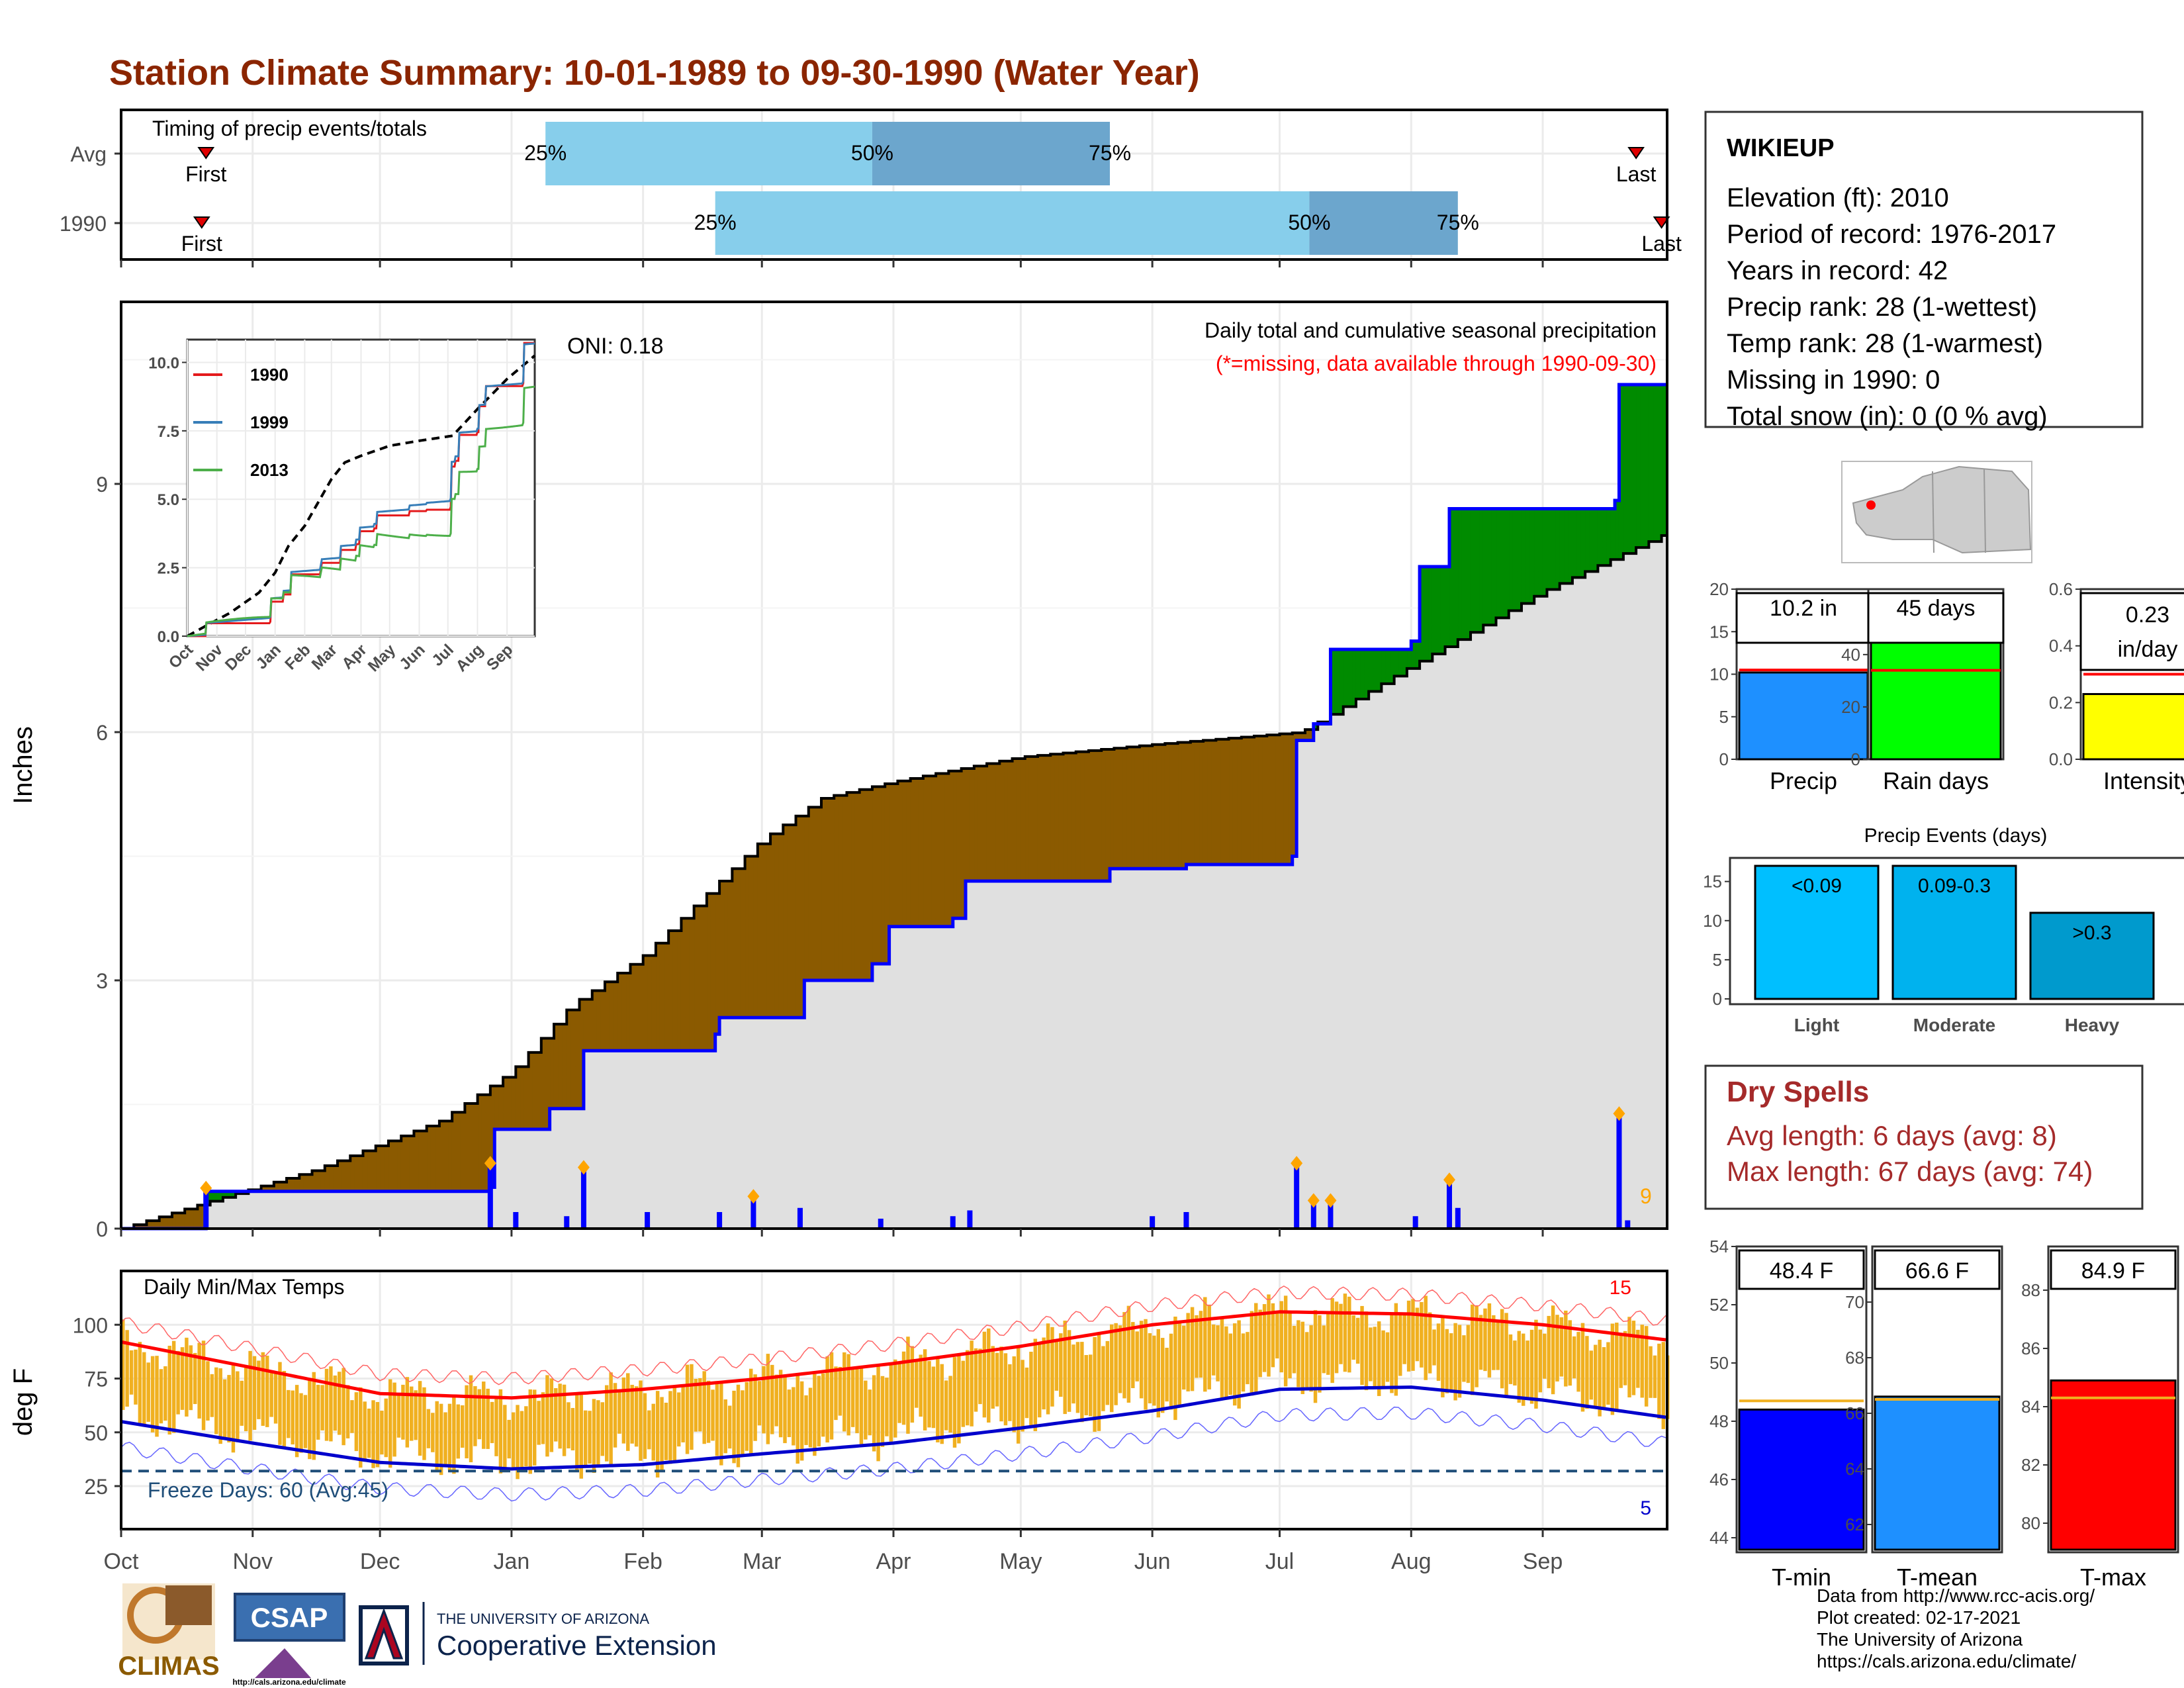 The height and width of the screenshot is (1688, 2184). I want to click on temp-summary-y-tick-label: 80, so click(2031, 1523).